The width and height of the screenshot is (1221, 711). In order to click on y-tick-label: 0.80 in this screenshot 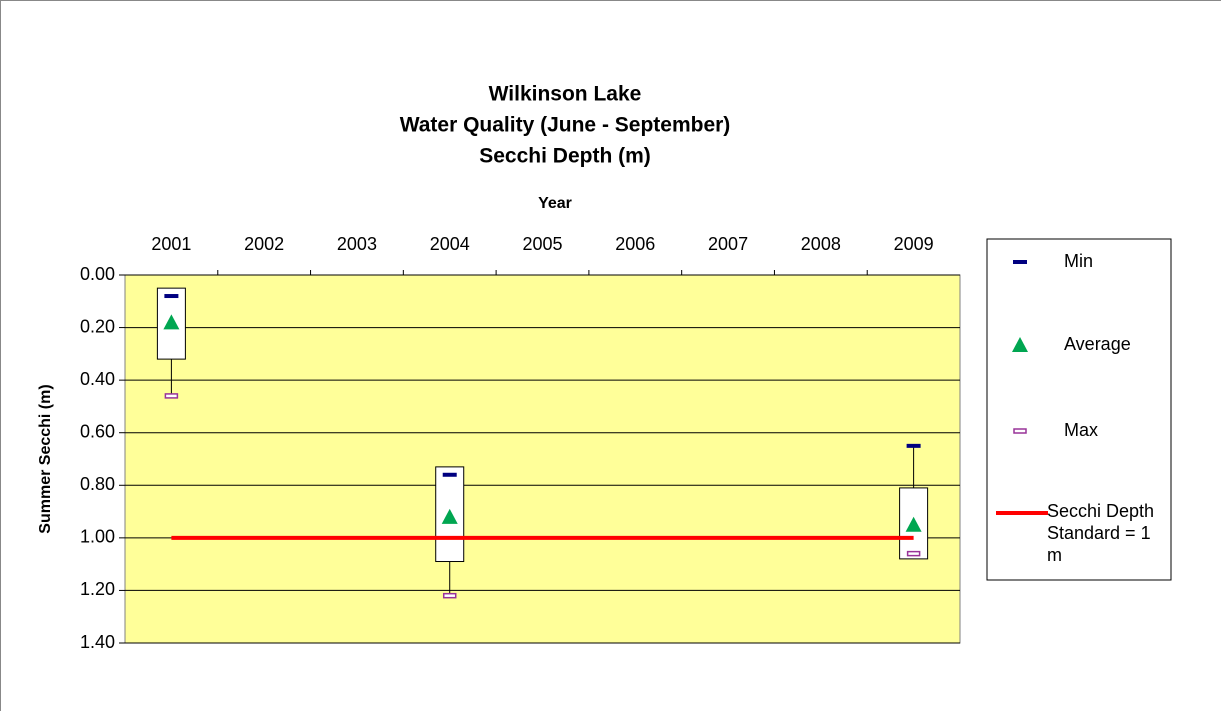, I will do `click(97, 484)`.